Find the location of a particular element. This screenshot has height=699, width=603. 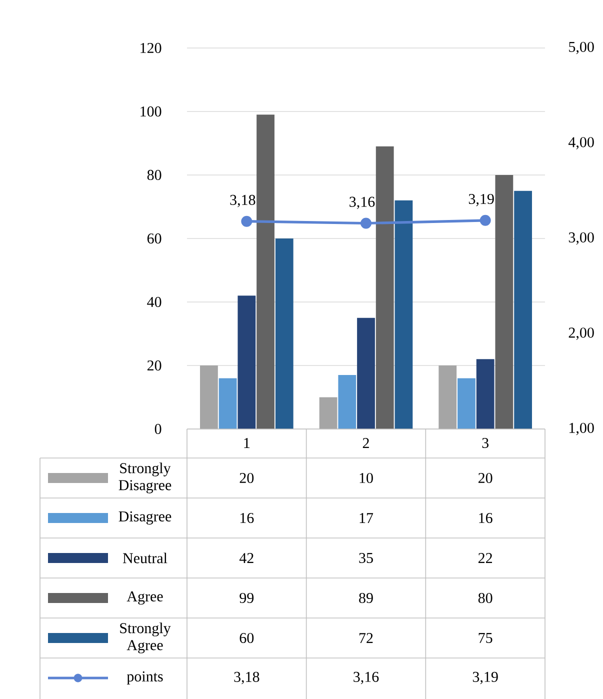

data-label: 10 is located at coordinates (366, 478).